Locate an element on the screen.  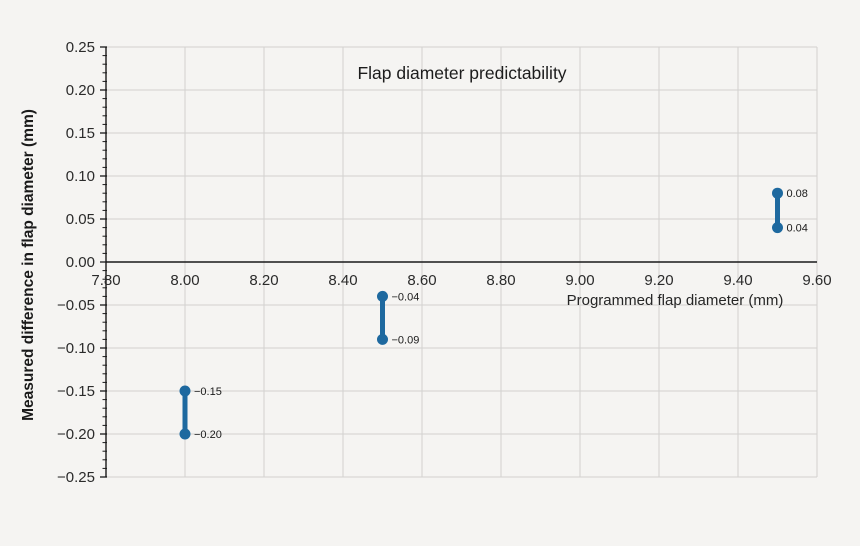
x-tick-label: 8.20 is located at coordinates (263, 280).